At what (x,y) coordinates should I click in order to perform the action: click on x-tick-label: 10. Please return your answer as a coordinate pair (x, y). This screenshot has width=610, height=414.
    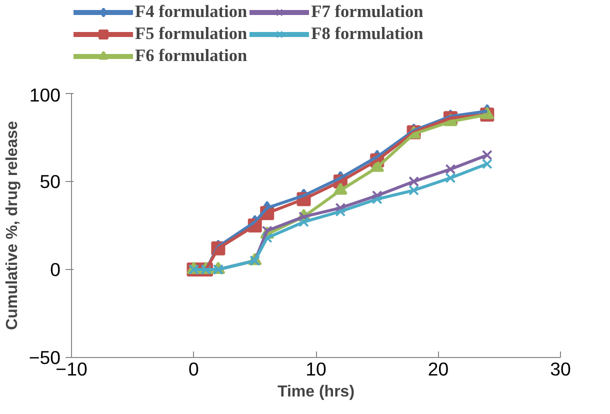
    Looking at the image, I should click on (316, 369).